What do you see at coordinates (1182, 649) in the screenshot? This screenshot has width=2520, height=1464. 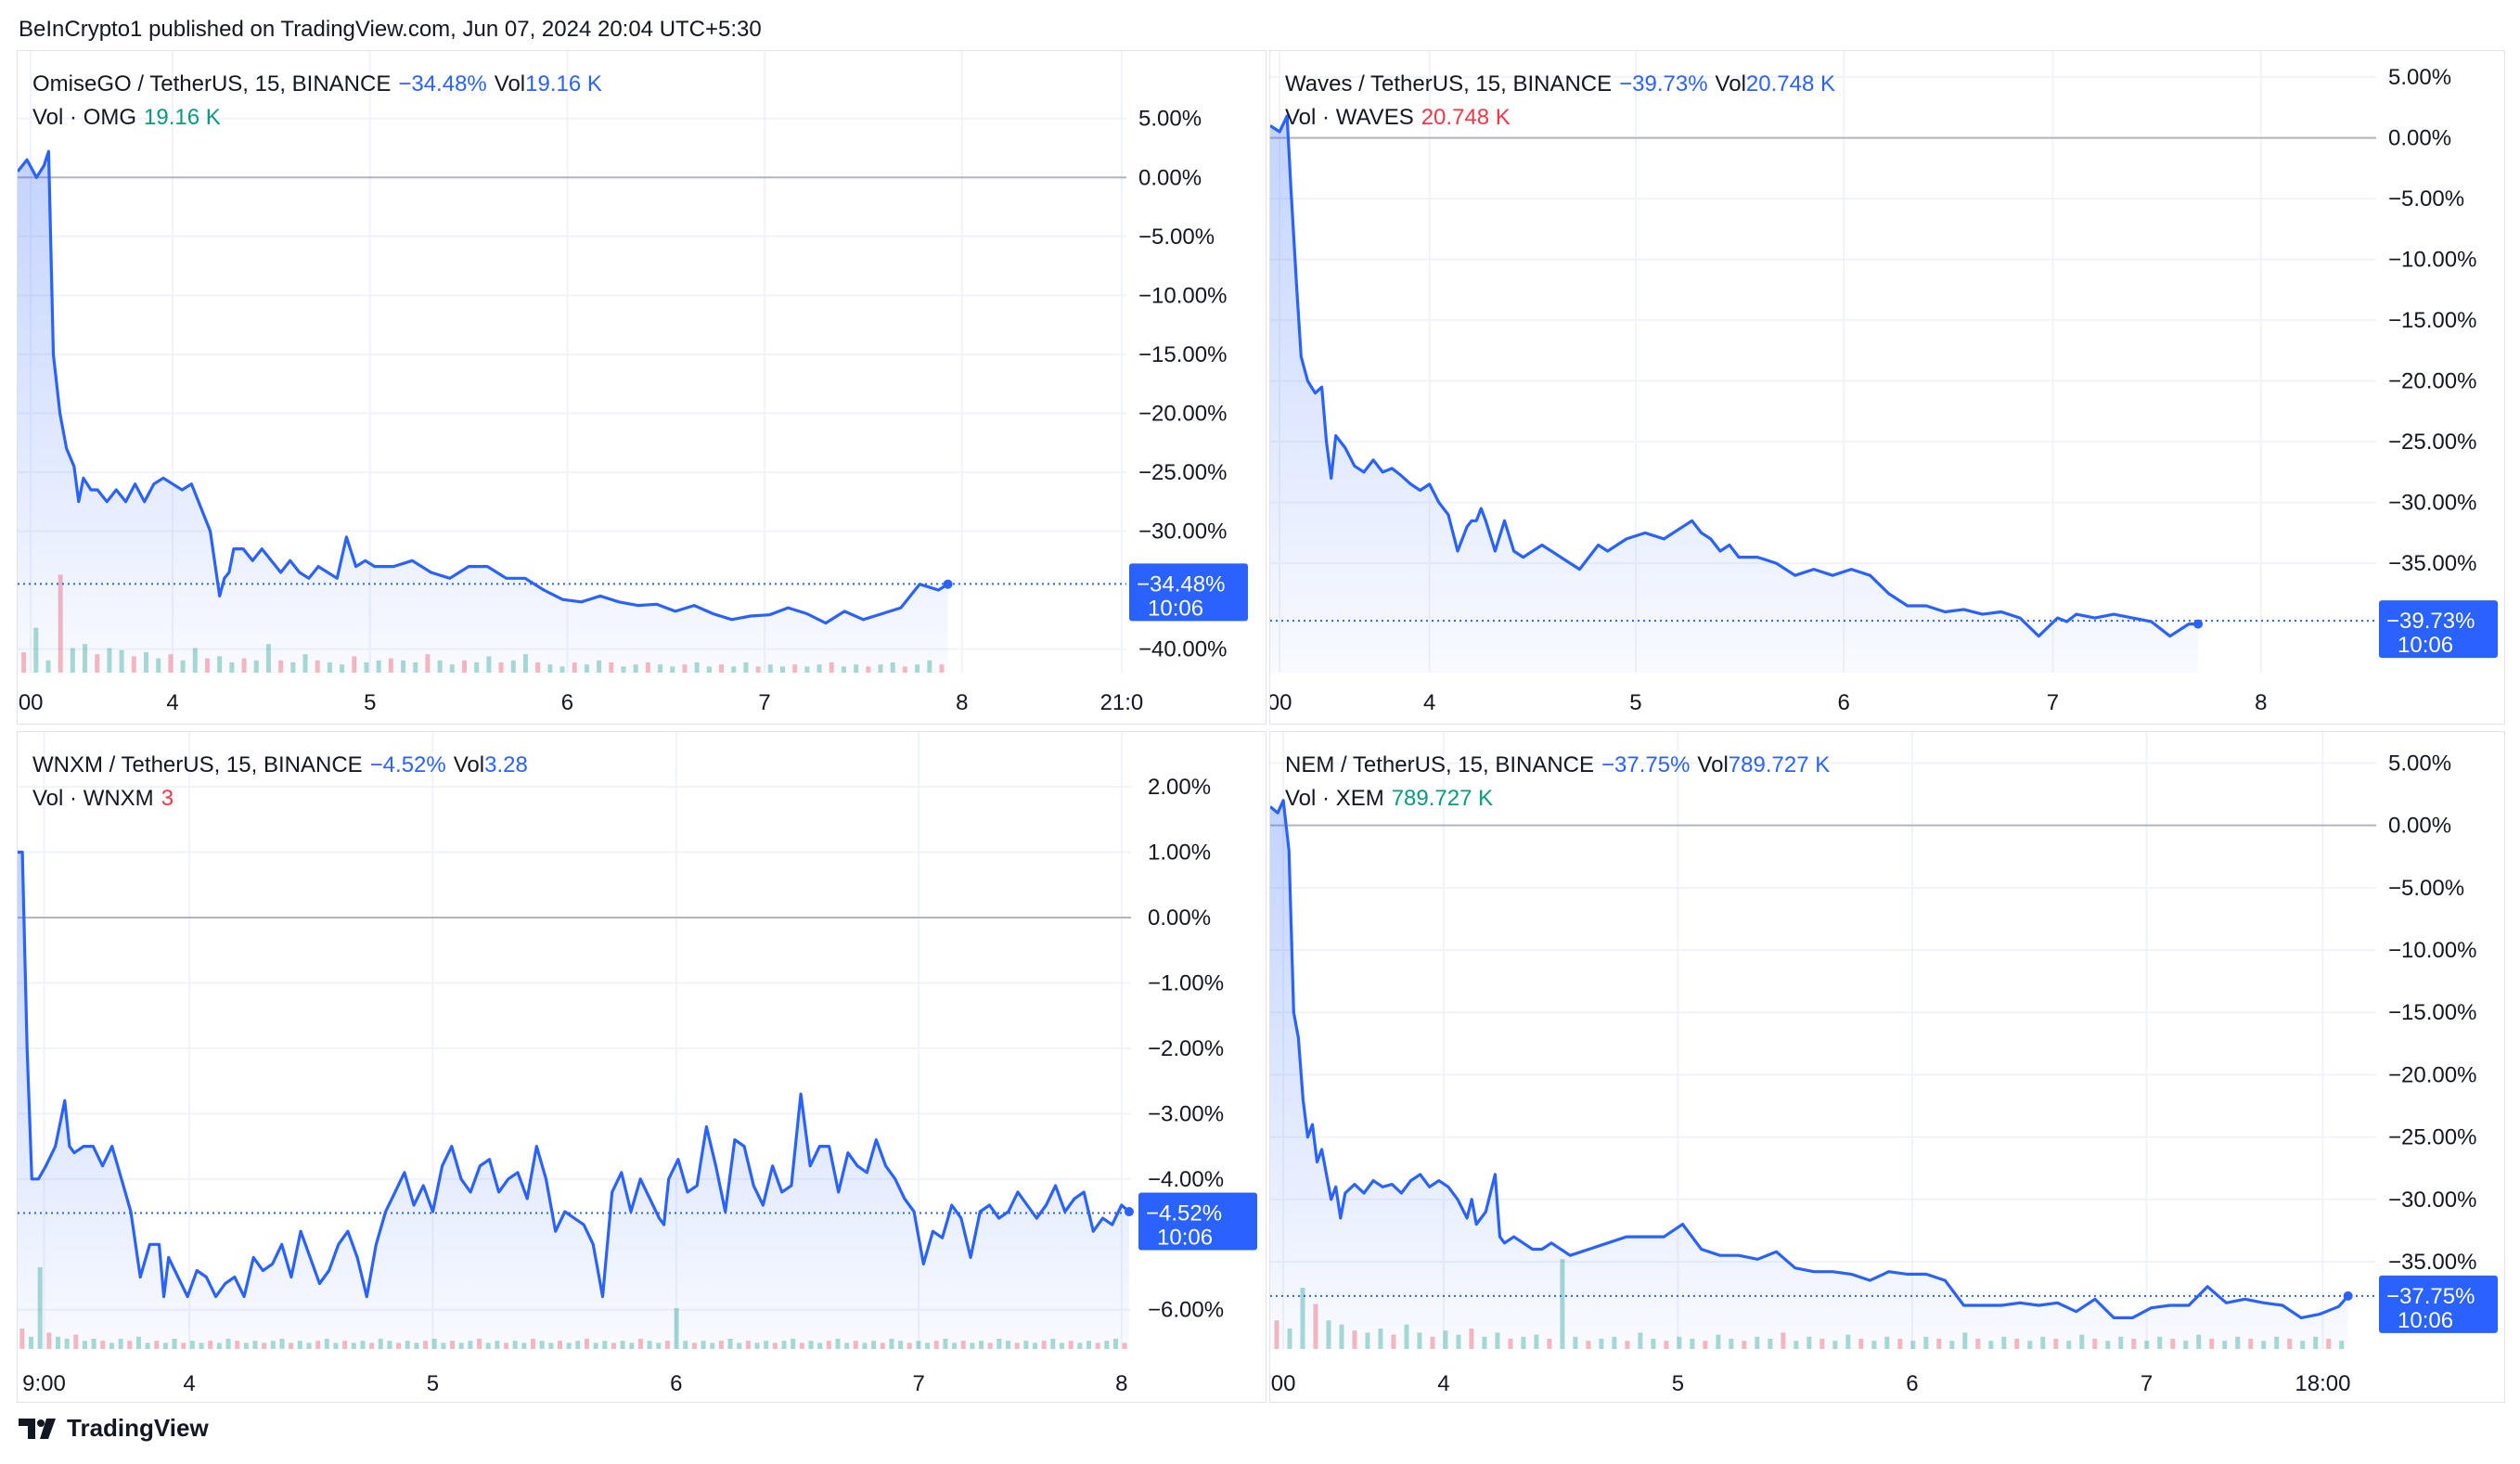 I see `y-tick-label: −40.00%` at bounding box center [1182, 649].